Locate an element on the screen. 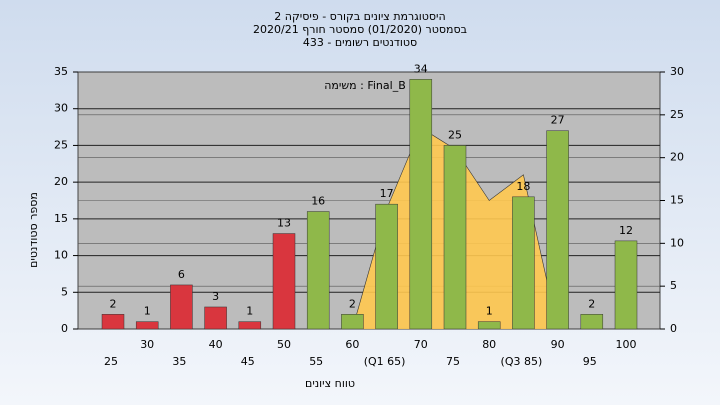 The image size is (720, 405). y-tick-label: 35 is located at coordinates (61, 71).